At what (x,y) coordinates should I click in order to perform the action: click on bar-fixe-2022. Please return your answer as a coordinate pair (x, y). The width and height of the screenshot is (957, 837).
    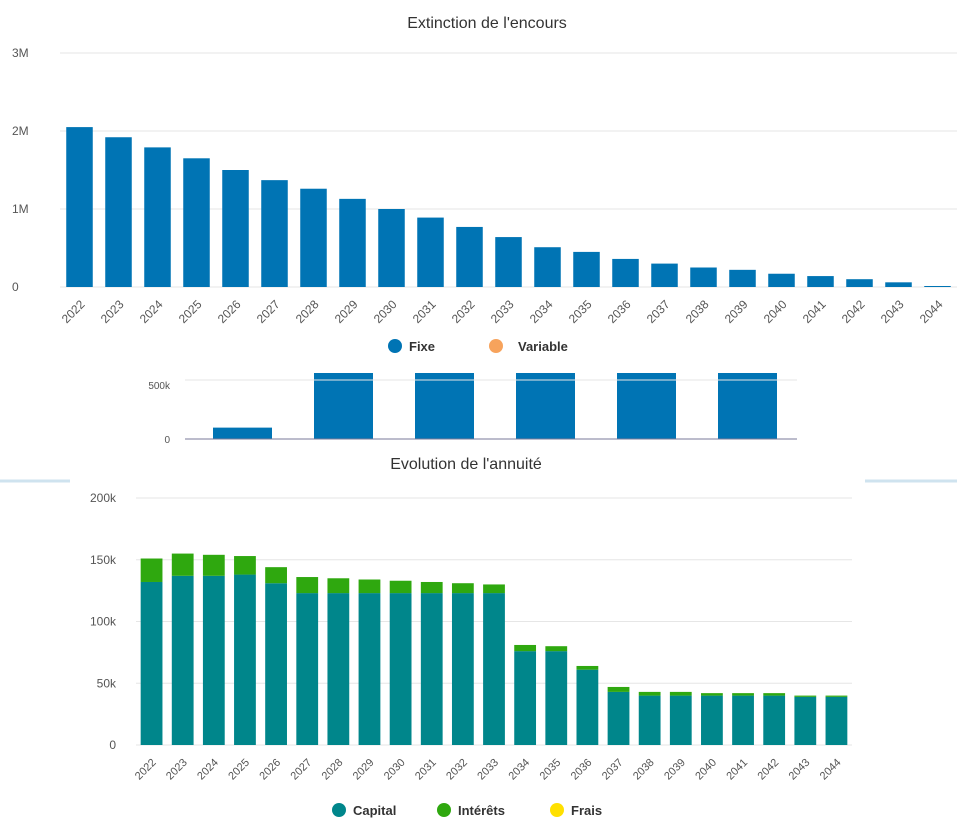
    Looking at the image, I should click on (79, 207).